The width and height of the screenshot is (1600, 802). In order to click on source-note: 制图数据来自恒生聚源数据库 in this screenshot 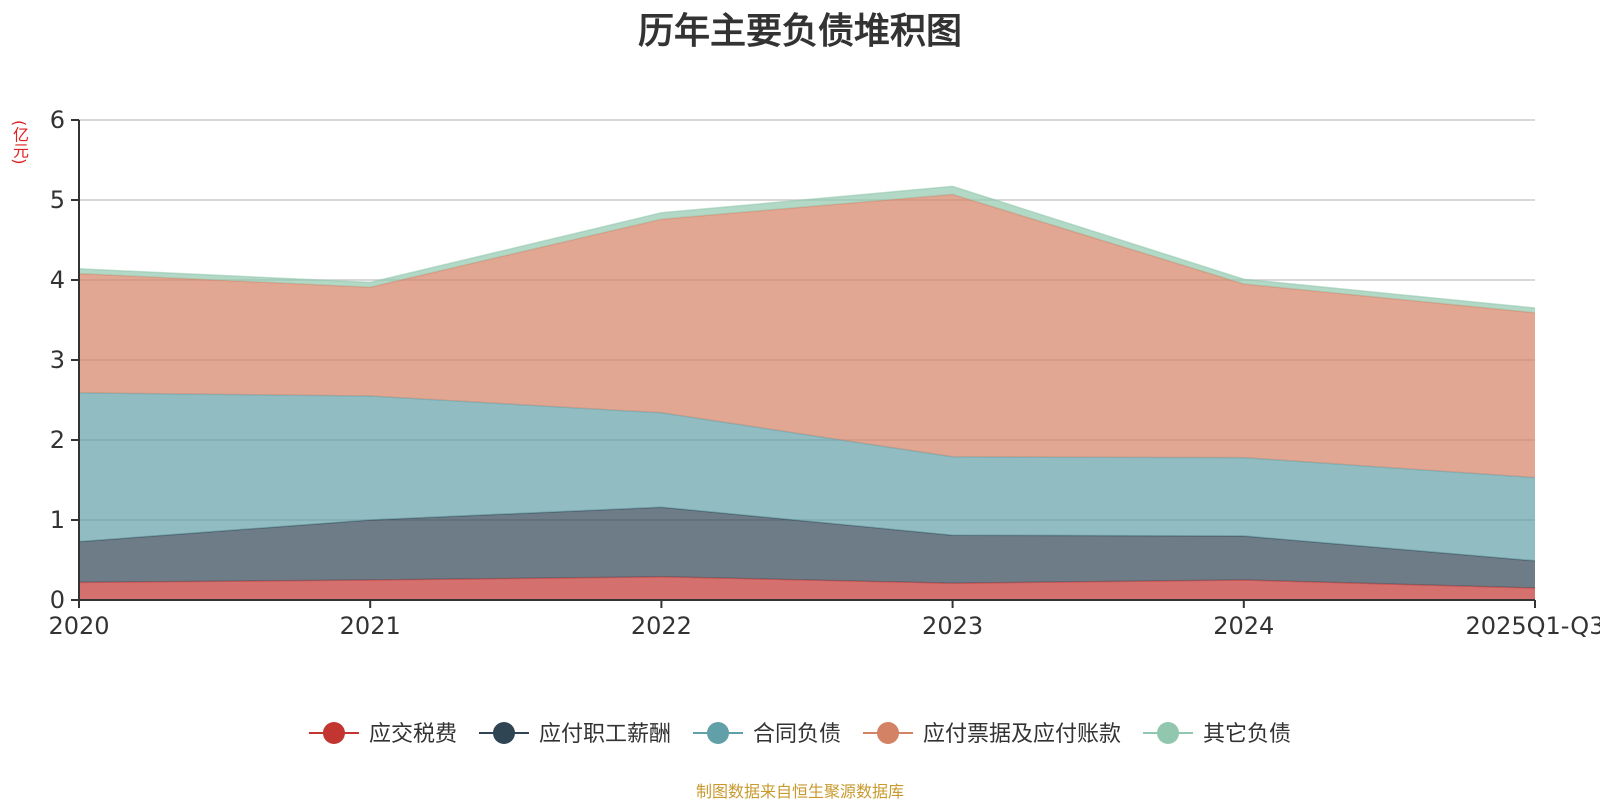, I will do `click(799, 791)`.